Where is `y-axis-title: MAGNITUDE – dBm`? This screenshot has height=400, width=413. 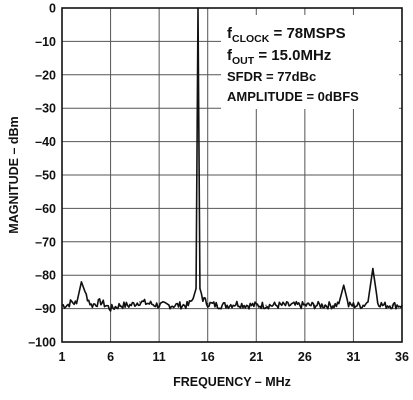 y-axis-title: MAGNITUDE – dBm is located at coordinates (14, 174).